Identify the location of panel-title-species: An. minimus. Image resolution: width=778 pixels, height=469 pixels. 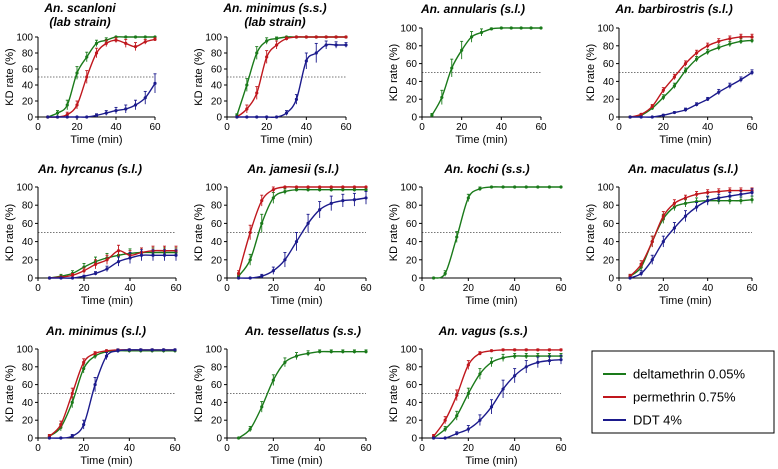
(81, 331).